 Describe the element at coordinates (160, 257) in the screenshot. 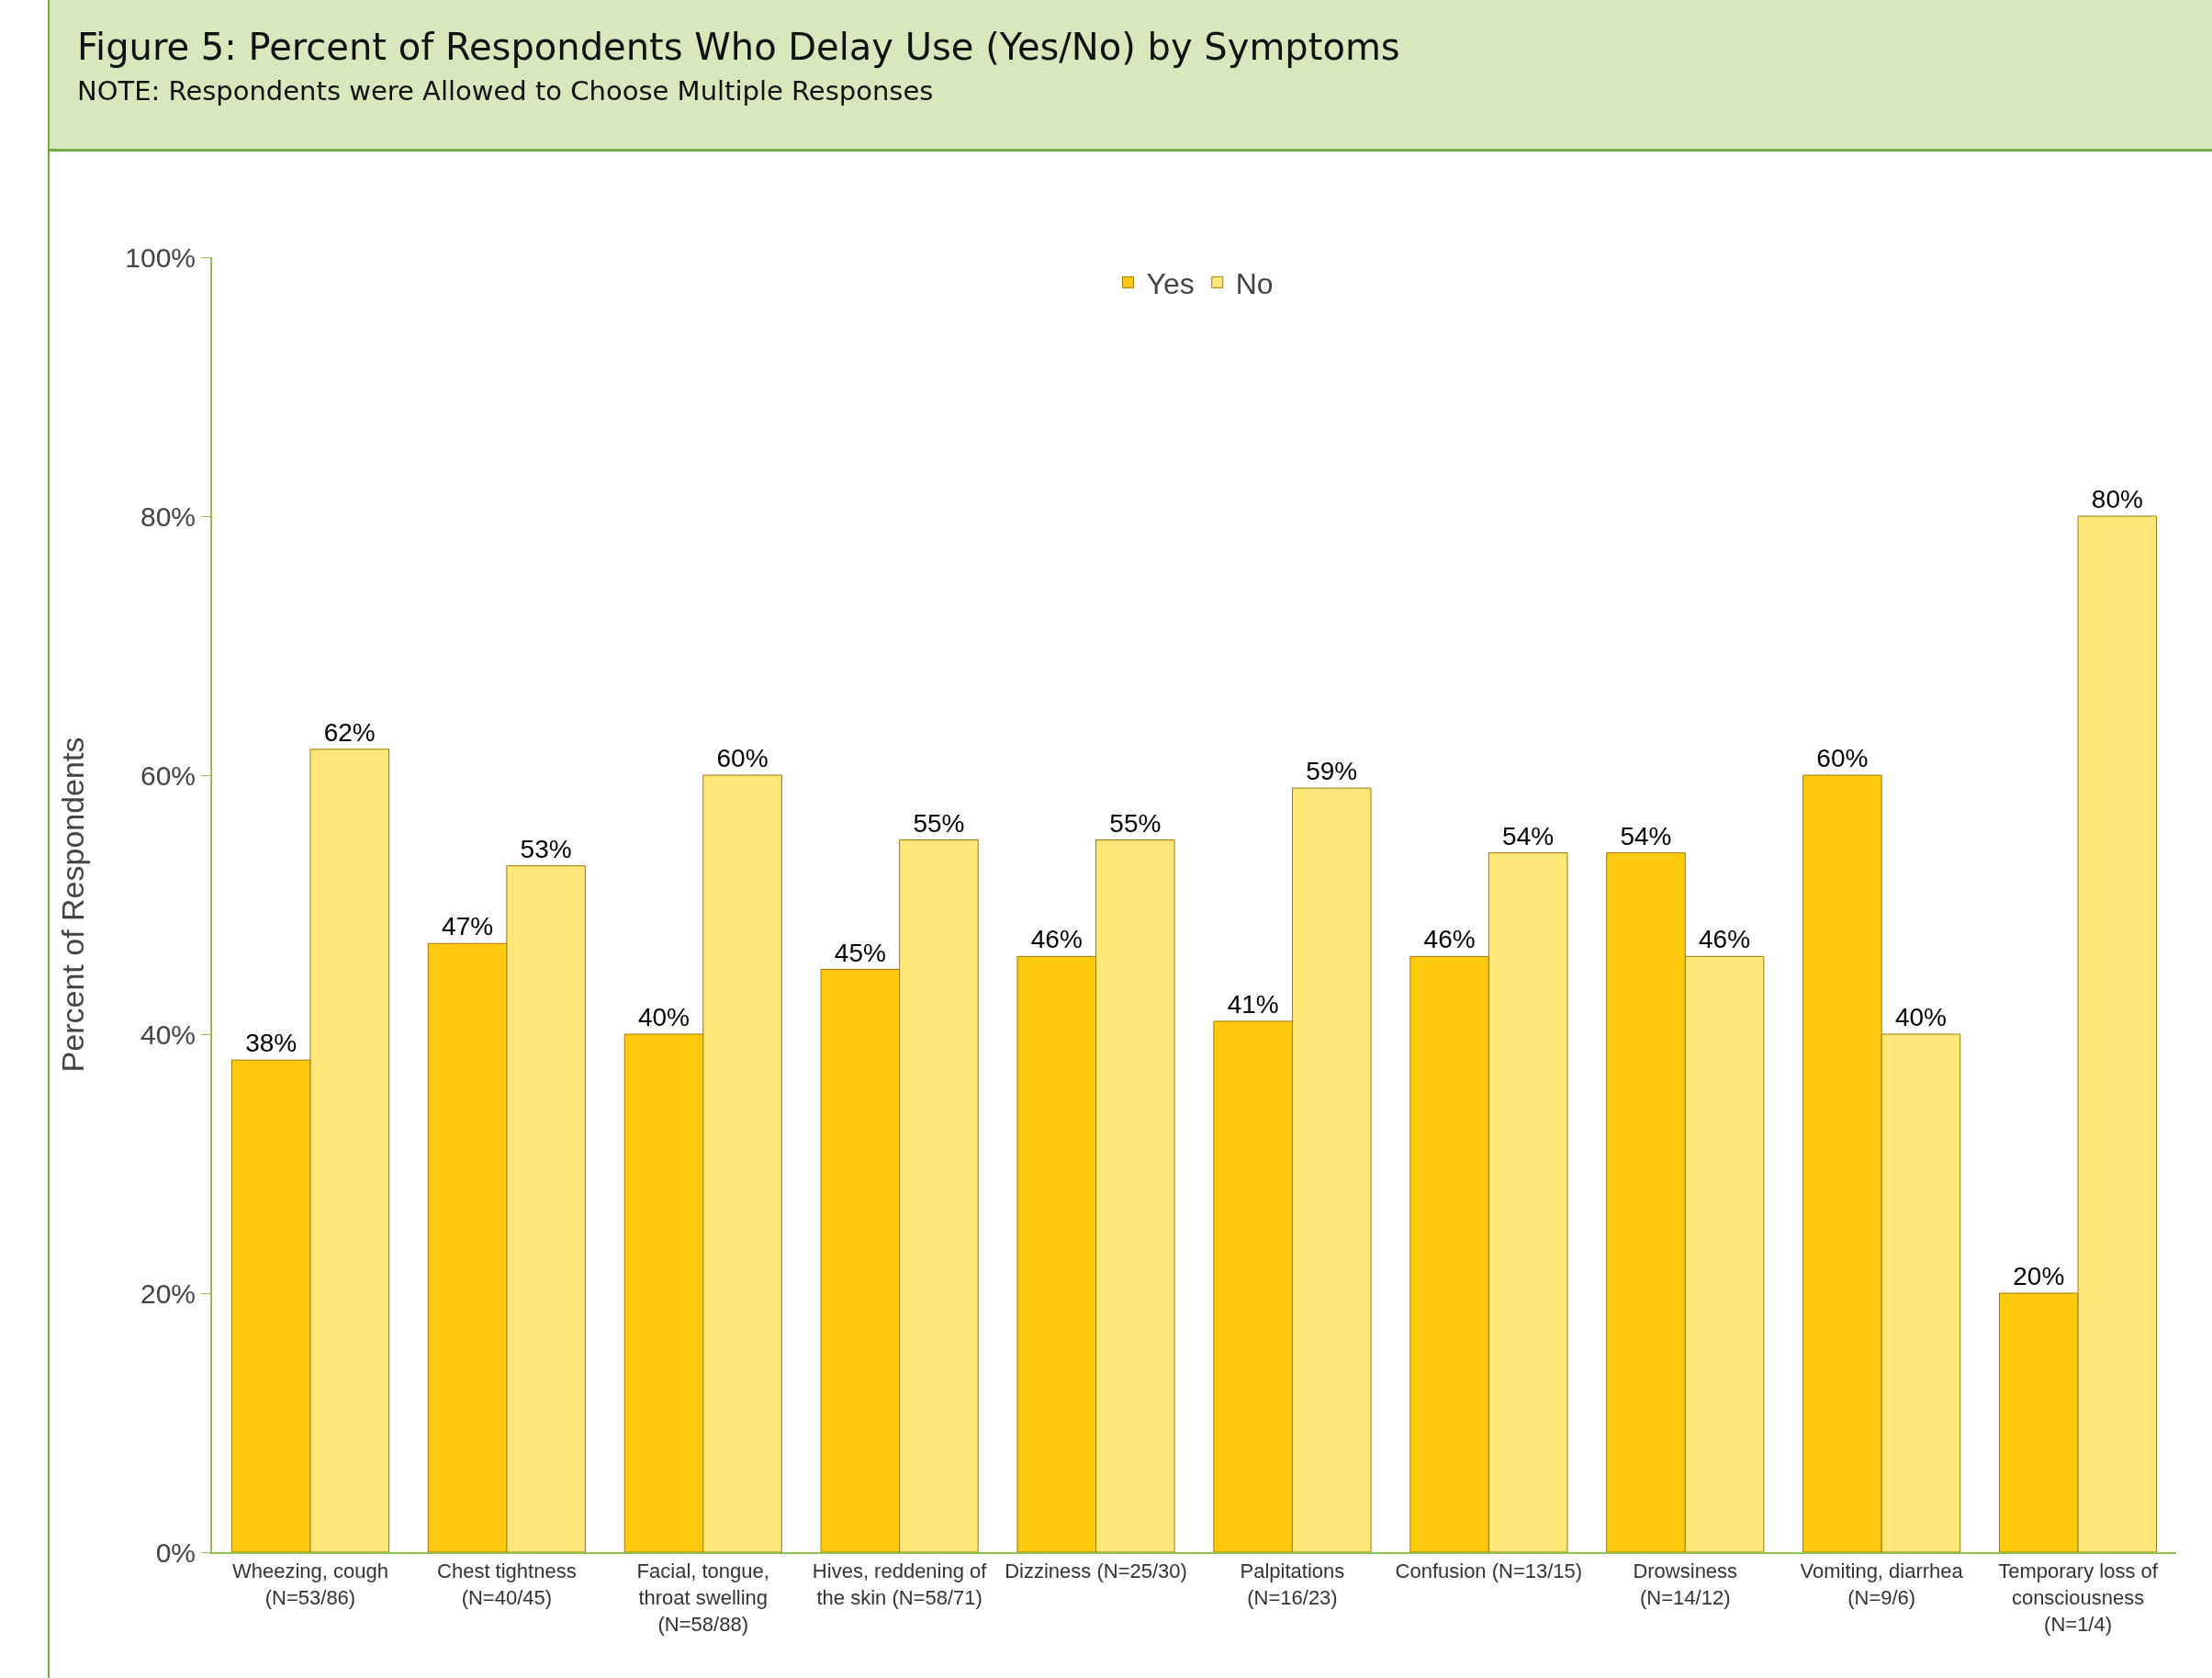

I see `y-tick-label: 100%` at that location.